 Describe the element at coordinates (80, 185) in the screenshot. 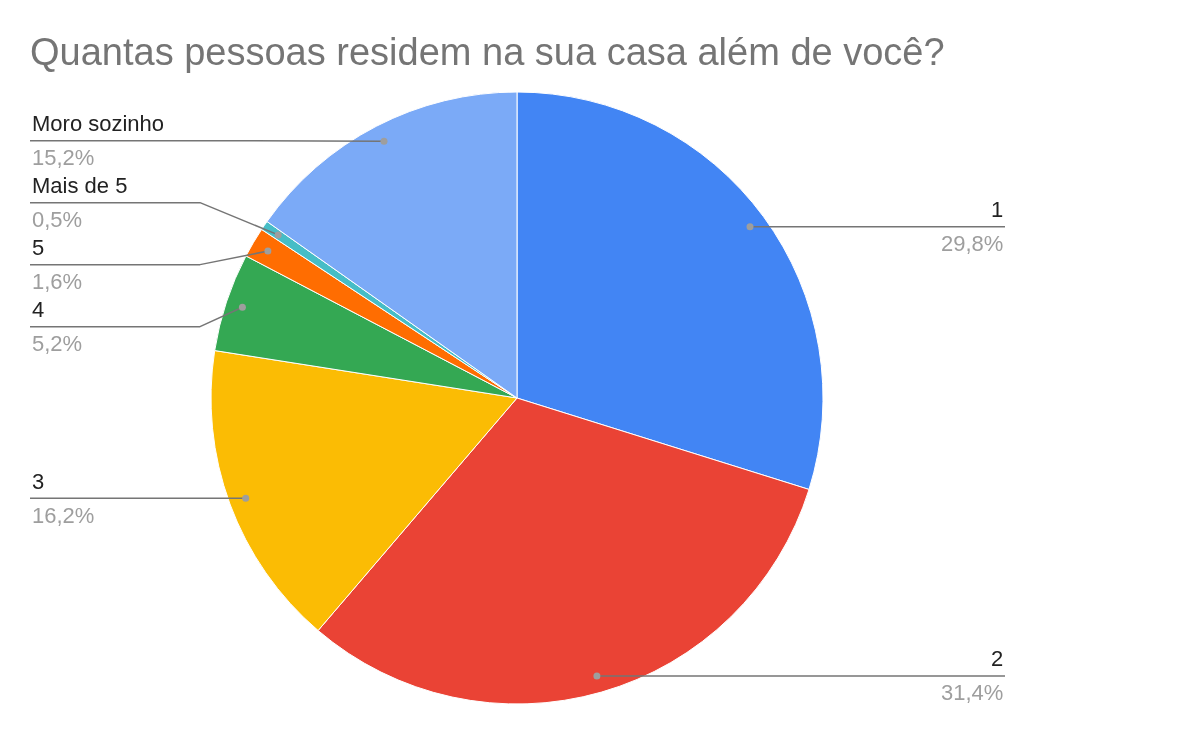

I see `slice-label: Mais de 5` at that location.